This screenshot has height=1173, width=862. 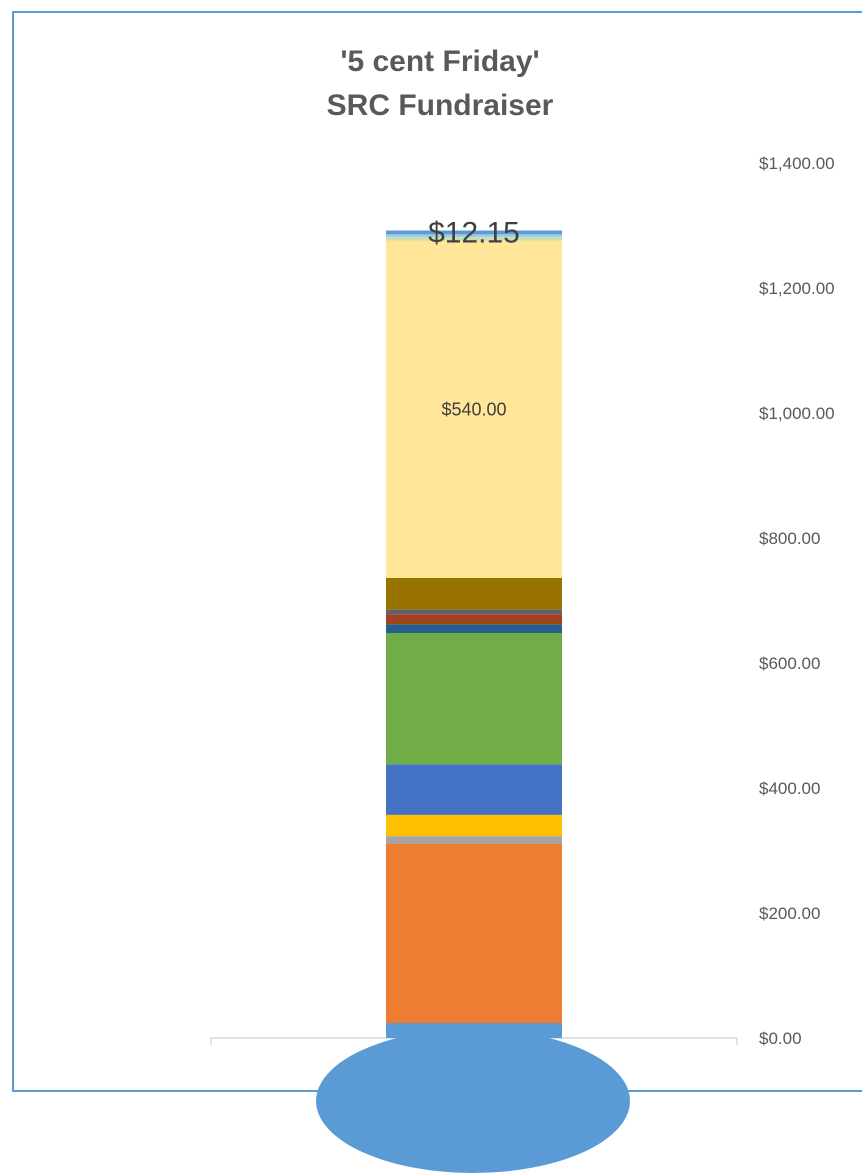 What do you see at coordinates (780, 1038) in the screenshot?
I see `y-tick-label: $0.00` at bounding box center [780, 1038].